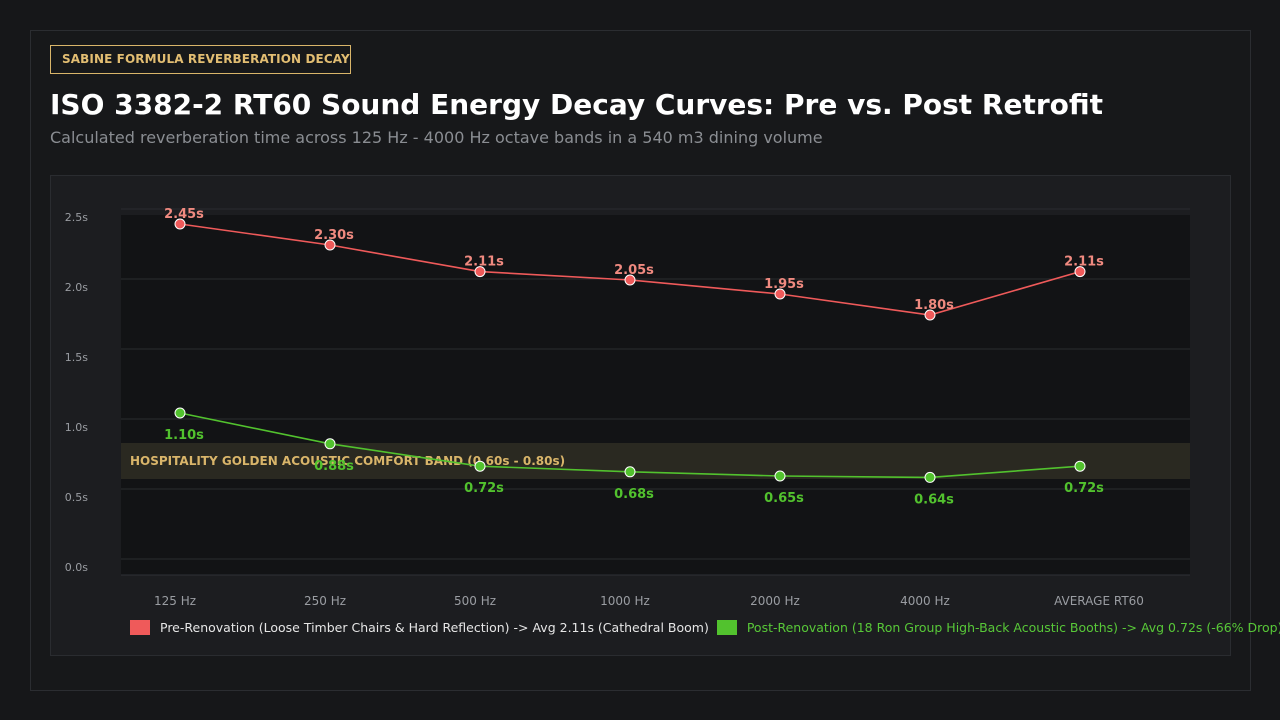 Image resolution: width=1280 pixels, height=720 pixels. I want to click on x-tick-label: 500 Hz, so click(475, 601).